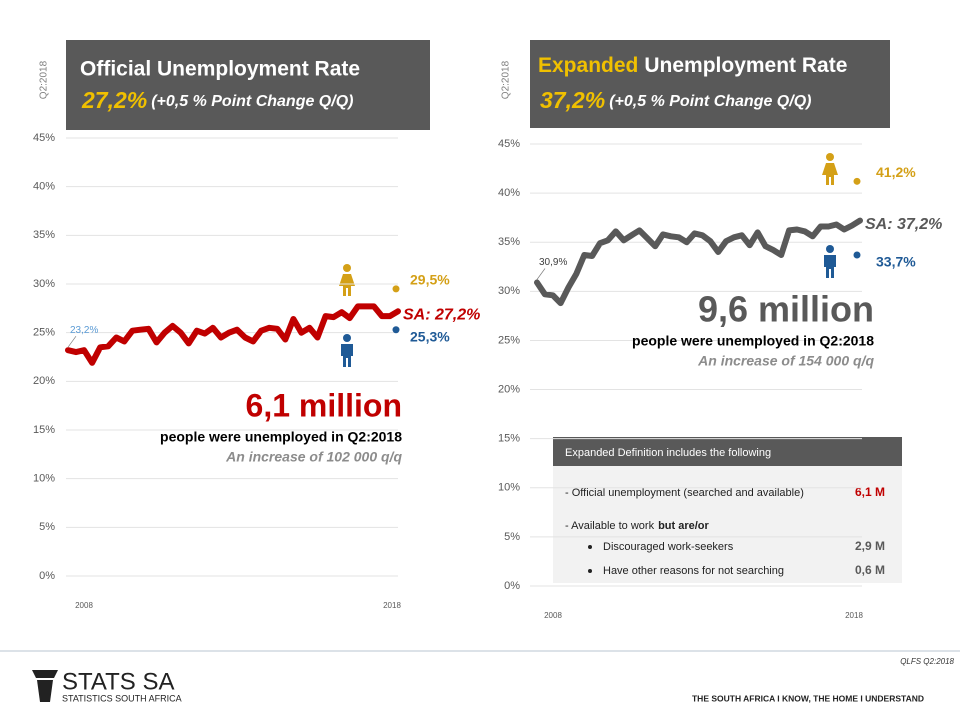  Describe the element at coordinates (870, 570) in the screenshot. I see `definition-value: 0,6 M` at that location.